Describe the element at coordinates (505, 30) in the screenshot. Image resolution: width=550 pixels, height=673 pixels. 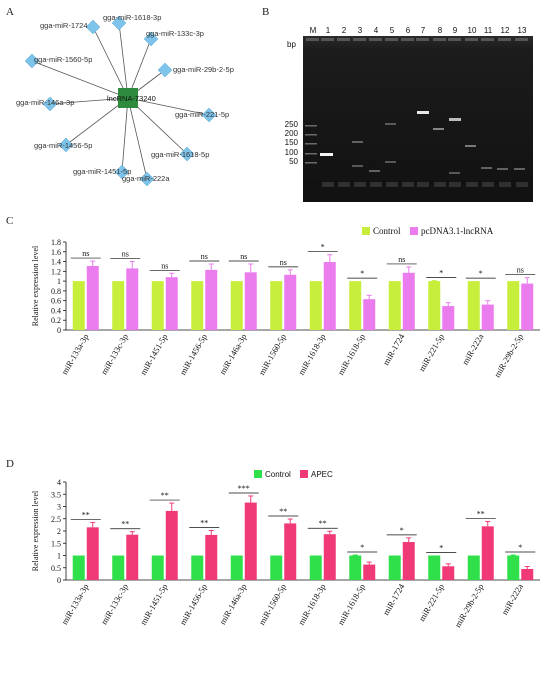
I see `gel-lane-label: 12` at that location.